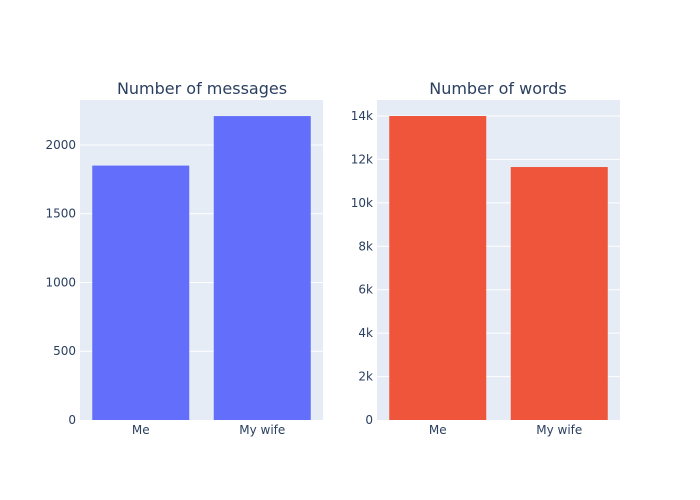  What do you see at coordinates (362, 159) in the screenshot?
I see `y-tick-label: 12k` at bounding box center [362, 159].